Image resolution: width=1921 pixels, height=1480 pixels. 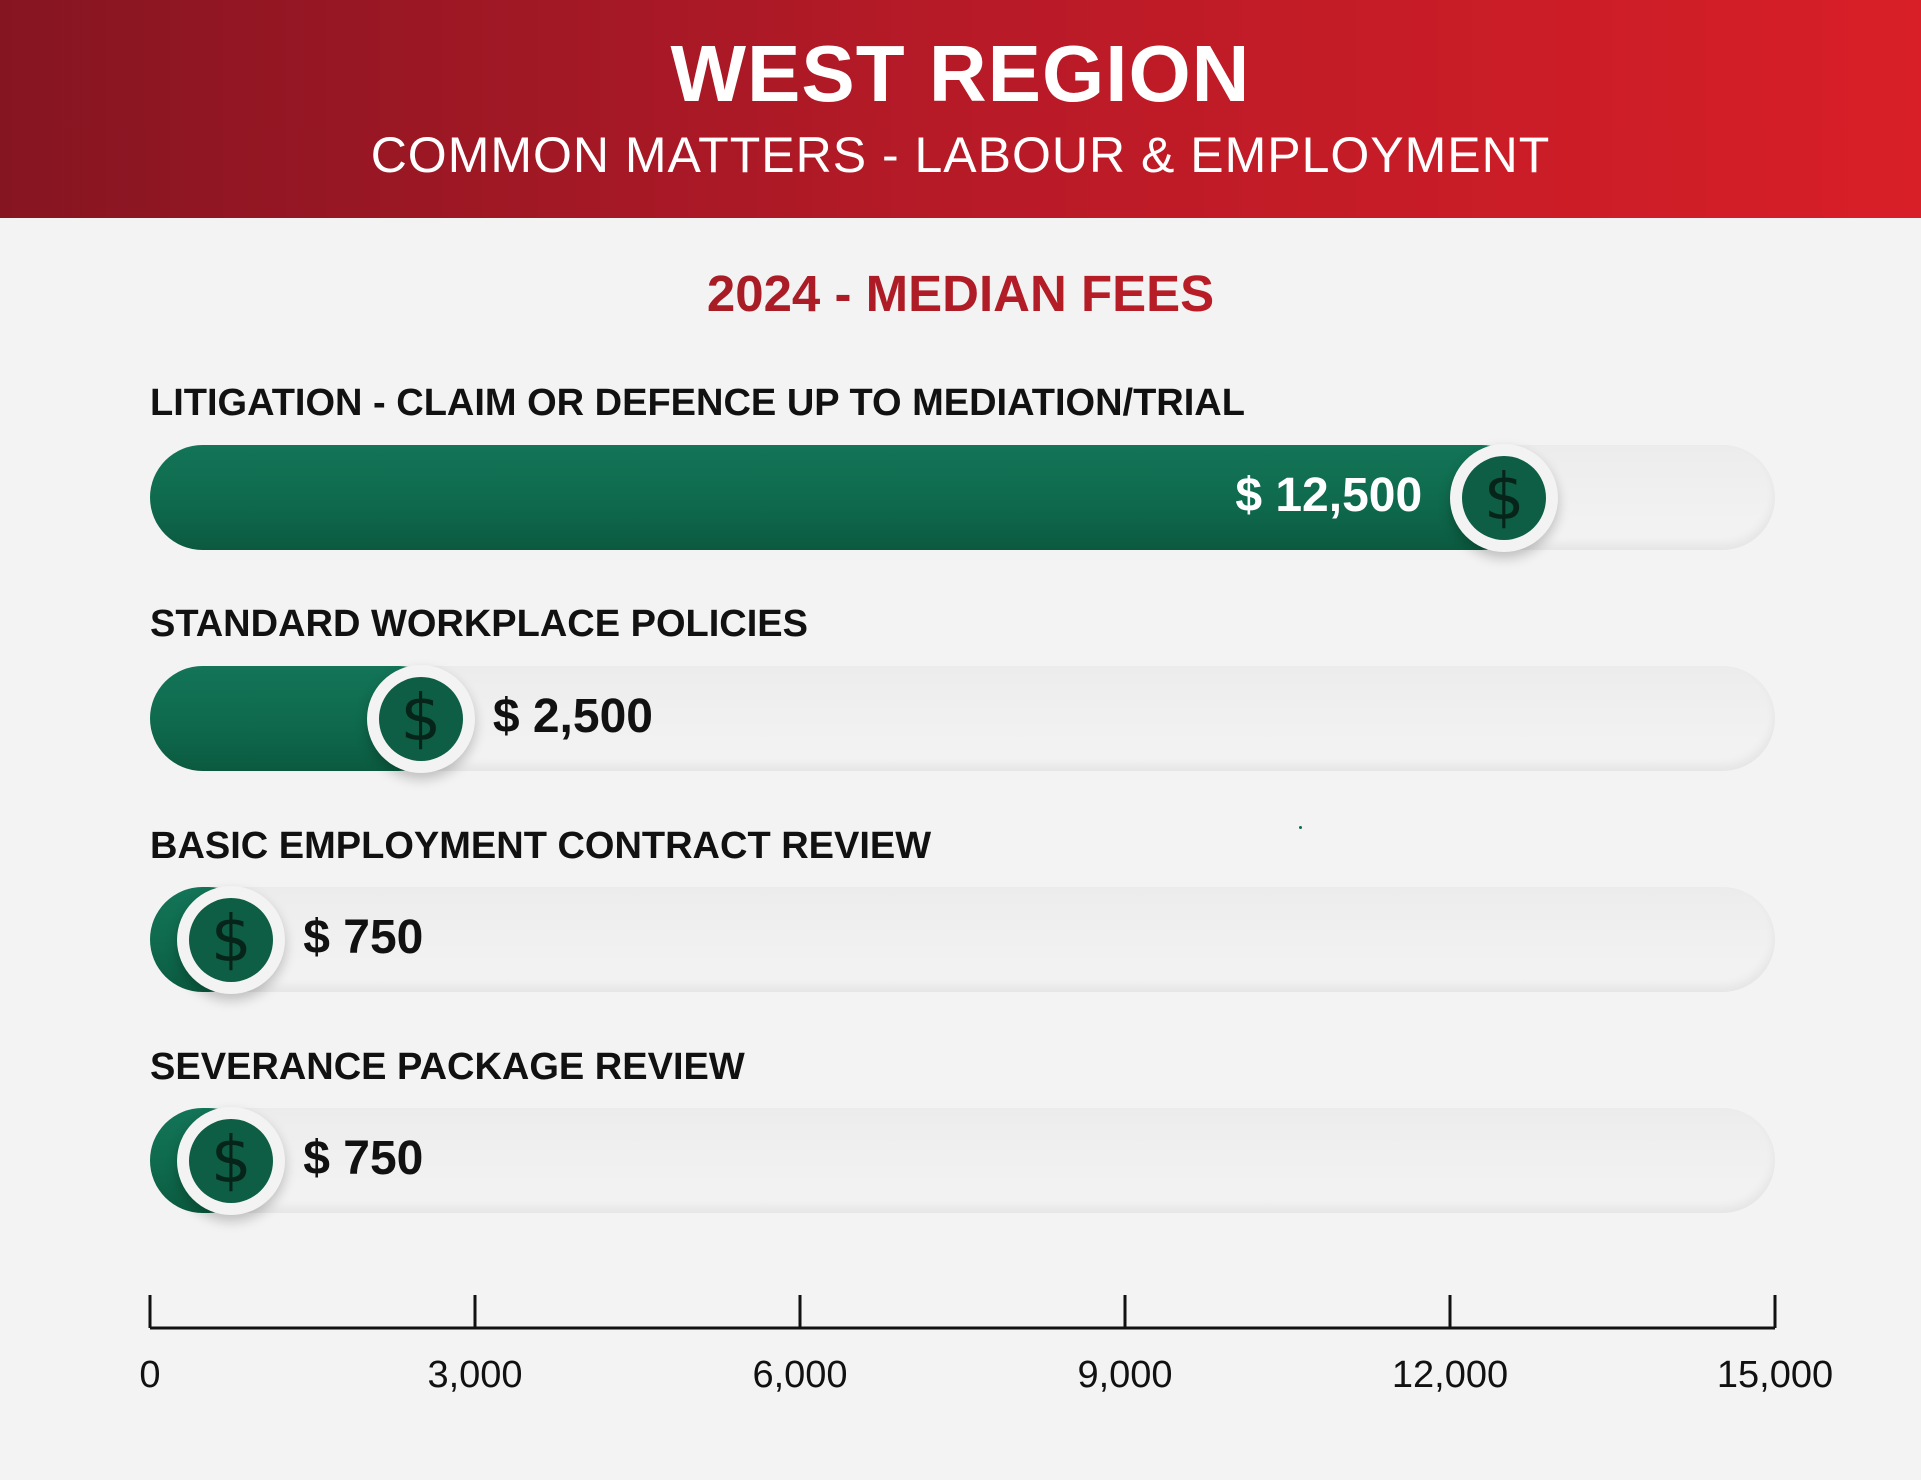 What do you see at coordinates (475, 1375) in the screenshot?
I see `x-tick-label: 3,000` at bounding box center [475, 1375].